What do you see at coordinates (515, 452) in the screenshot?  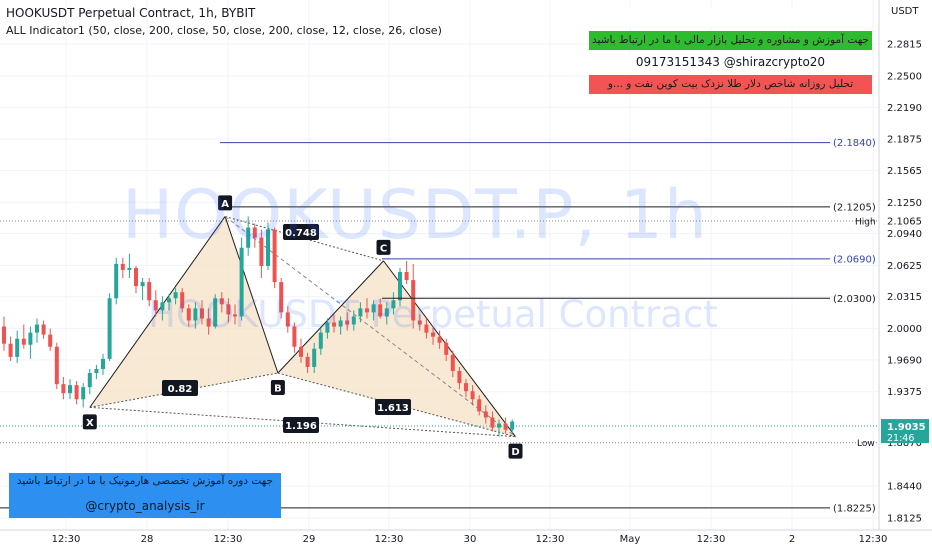 I see `point-label-d: D` at bounding box center [515, 452].